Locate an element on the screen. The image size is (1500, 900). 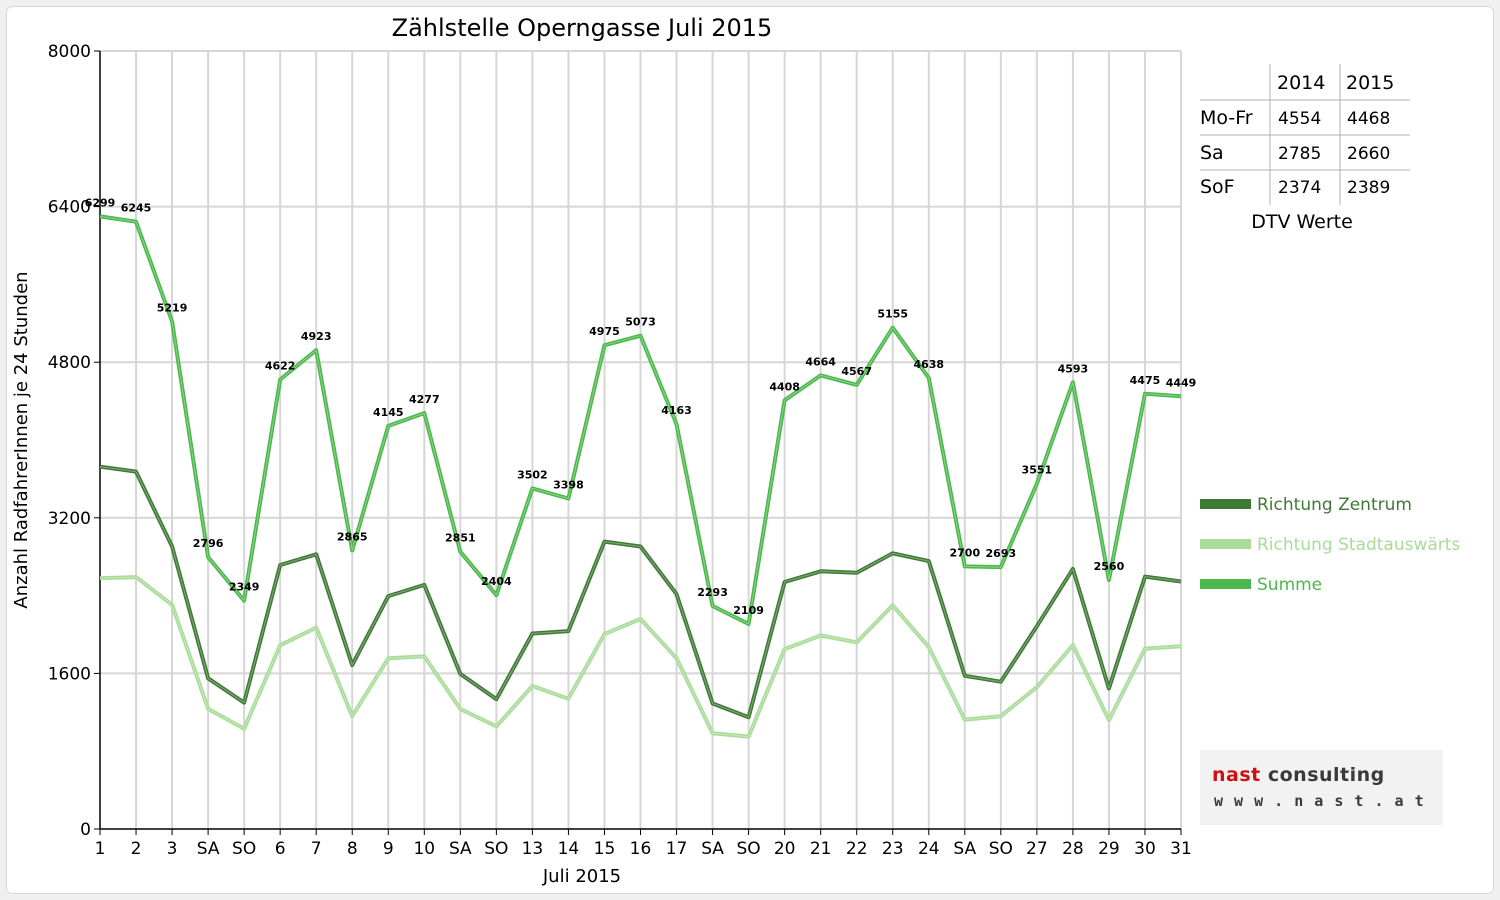
data-label: 2851 is located at coordinates (460, 538).